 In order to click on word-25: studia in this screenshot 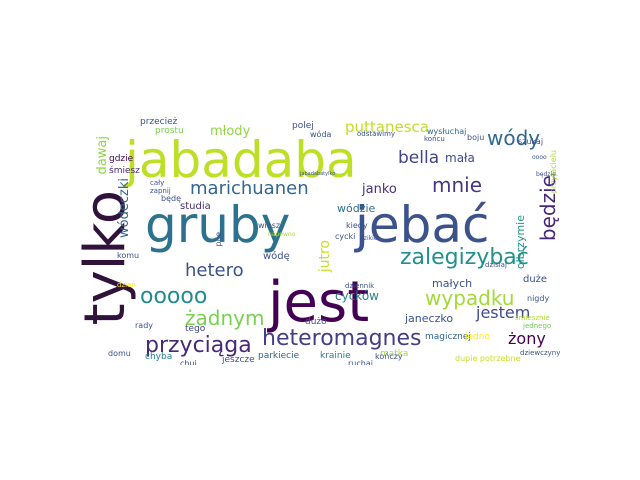, I will do `click(195, 206)`.